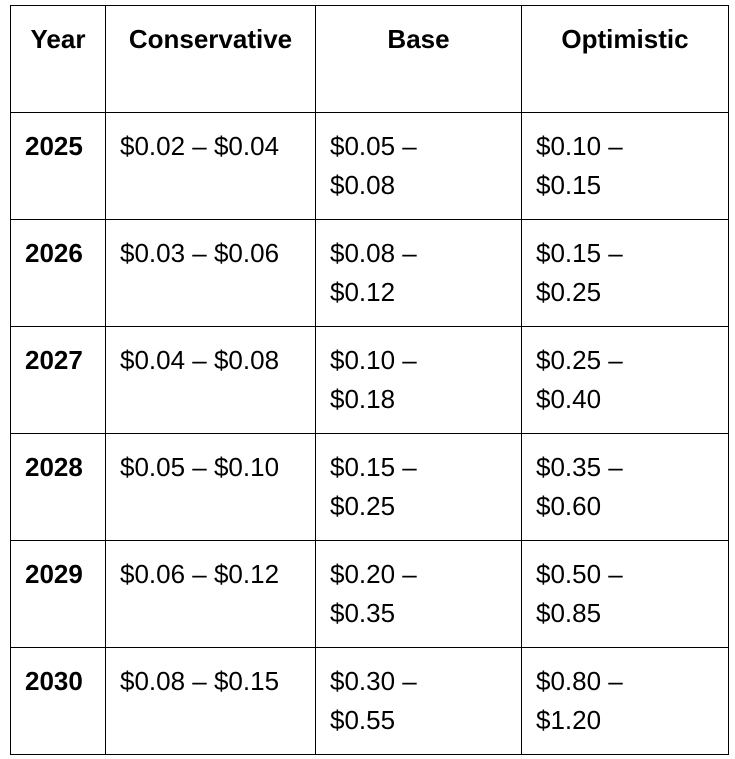 The width and height of the screenshot is (735, 759). I want to click on value-cell: $0.05 – $0.10, so click(210, 487).